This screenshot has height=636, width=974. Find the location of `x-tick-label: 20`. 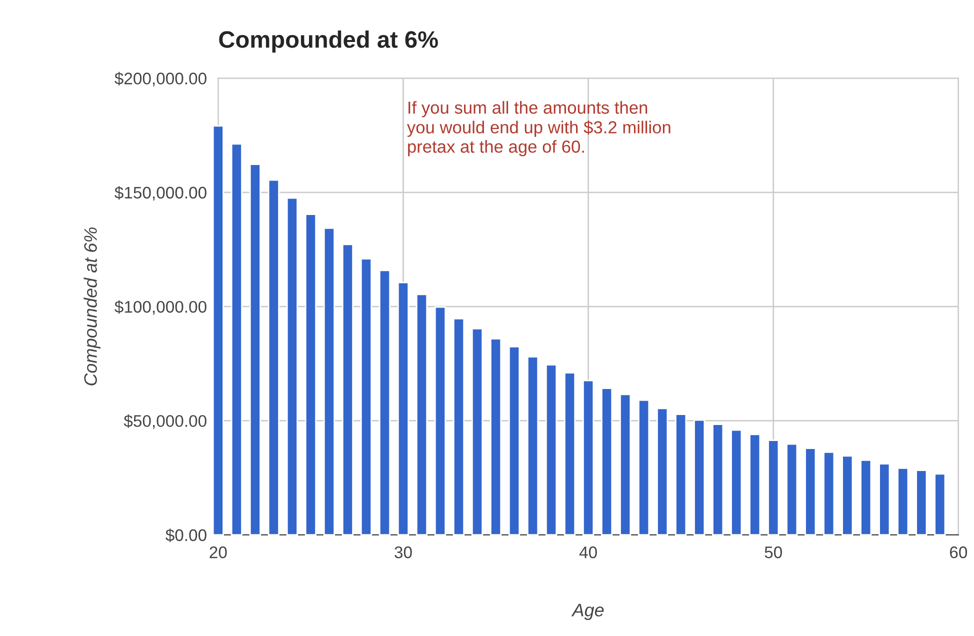

x-tick-label: 20 is located at coordinates (218, 552).